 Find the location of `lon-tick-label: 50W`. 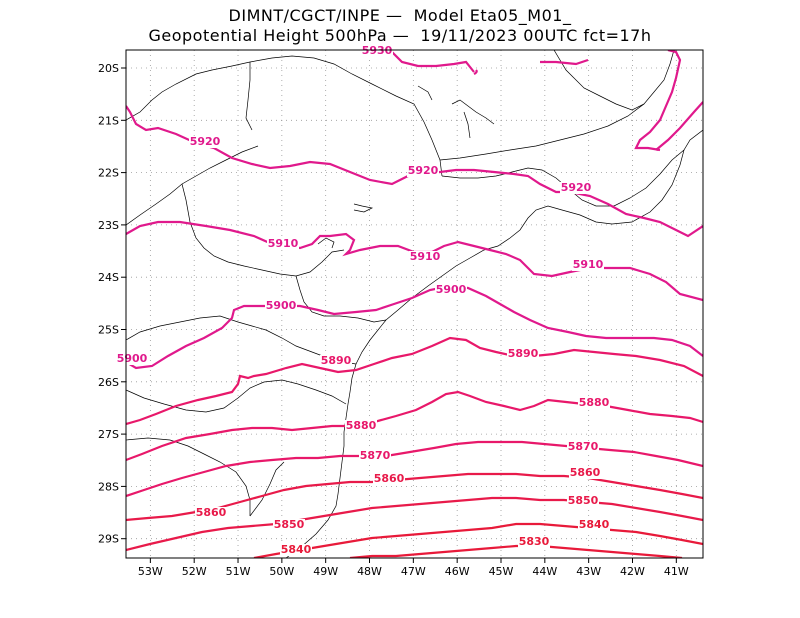

lon-tick-label: 50W is located at coordinates (281, 571).